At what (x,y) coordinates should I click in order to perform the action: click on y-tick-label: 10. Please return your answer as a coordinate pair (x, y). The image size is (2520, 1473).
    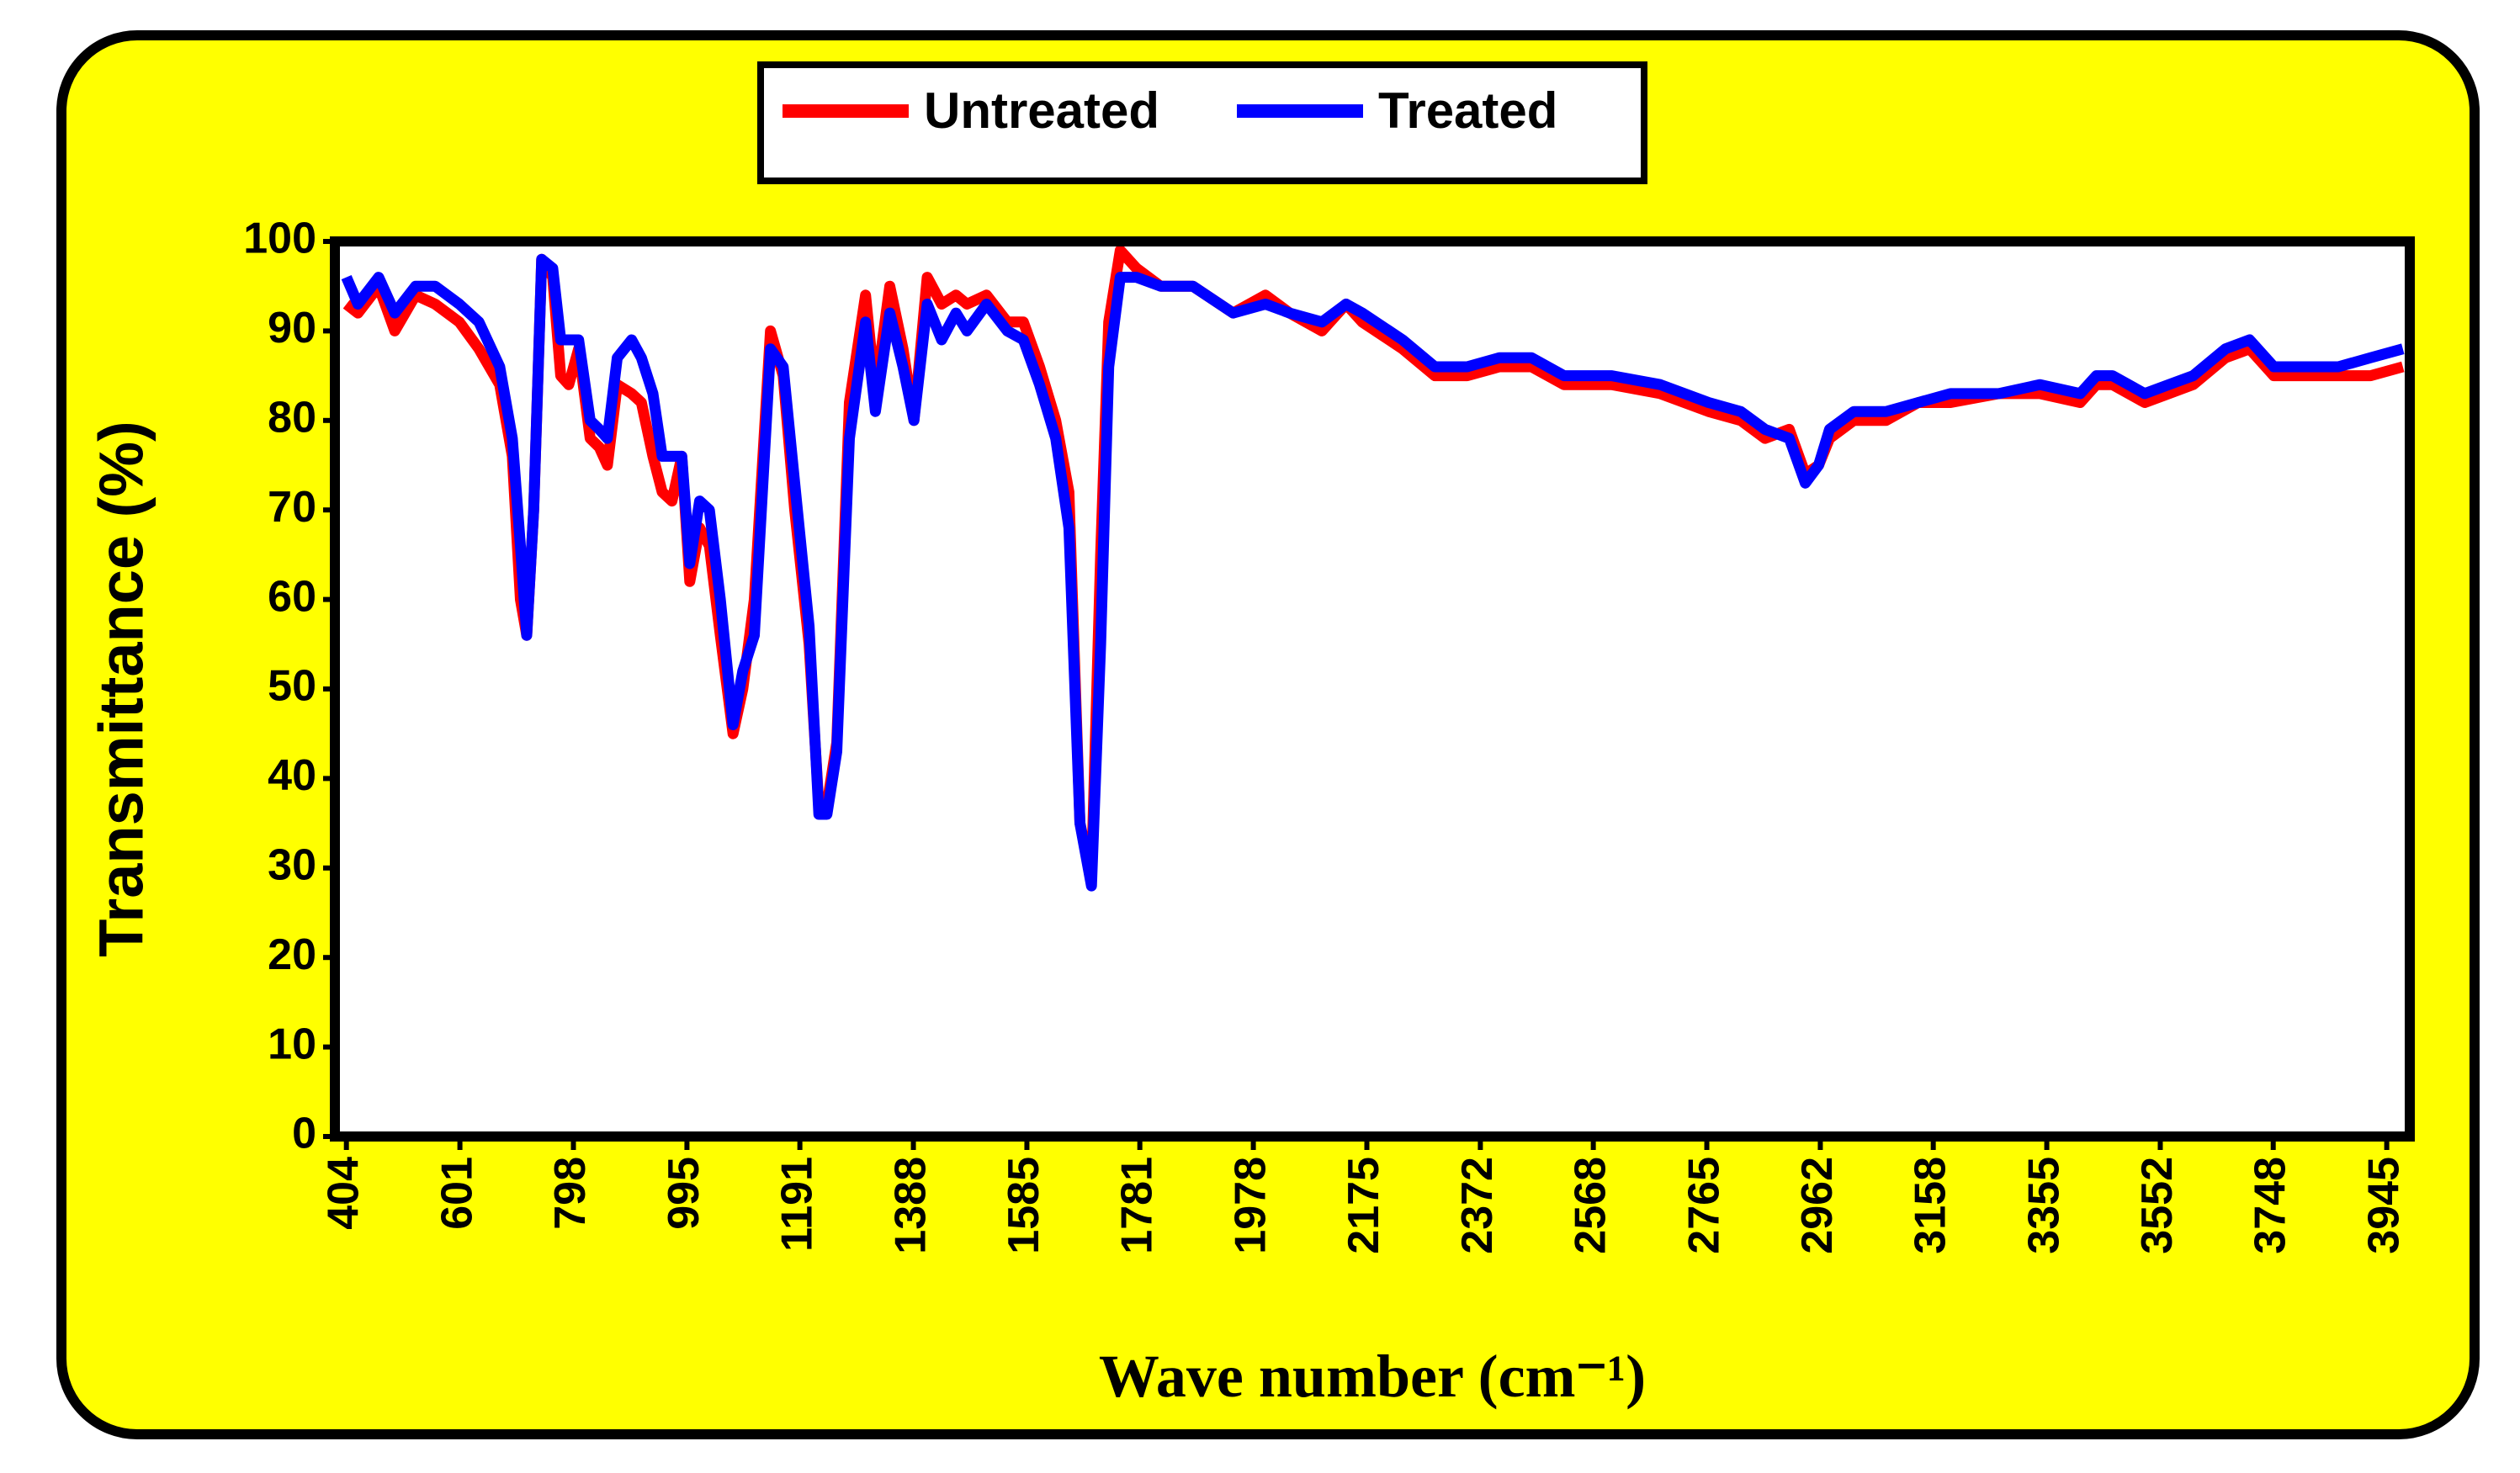
    Looking at the image, I should click on (292, 1044).